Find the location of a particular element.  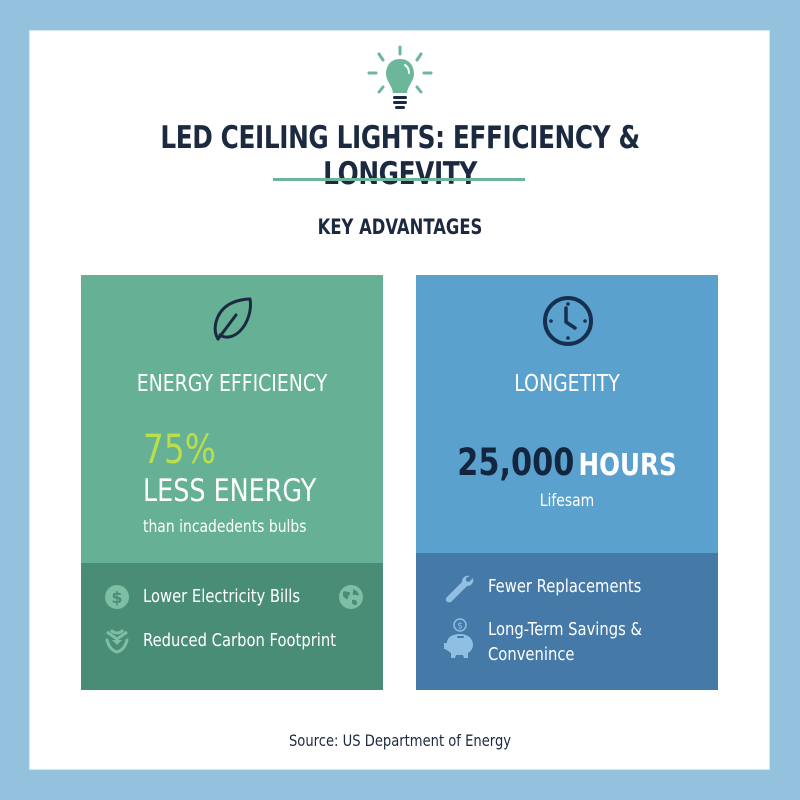

longevity-benefits-section is located at coordinates (567, 621).